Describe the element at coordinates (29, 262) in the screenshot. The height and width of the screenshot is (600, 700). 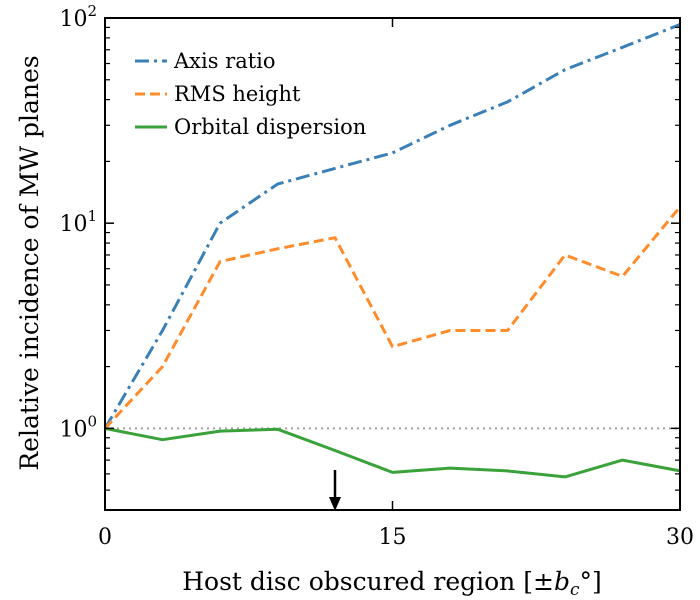
I see `y-axis-label: Relative incidence of MW planes` at that location.